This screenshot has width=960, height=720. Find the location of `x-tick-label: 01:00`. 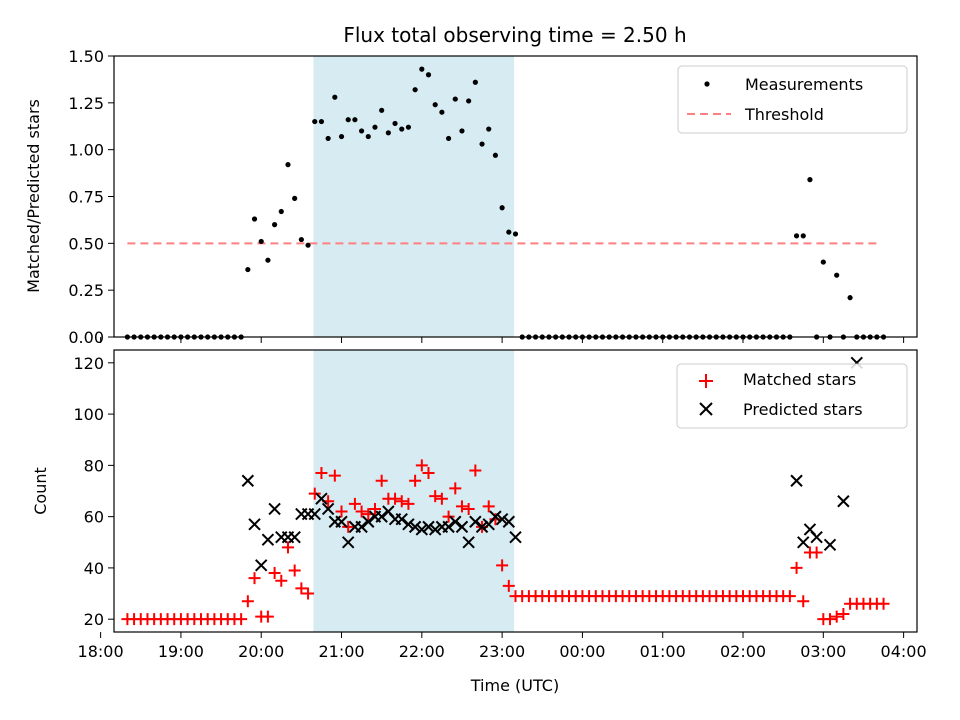

x-tick-label: 01:00 is located at coordinates (663, 651).